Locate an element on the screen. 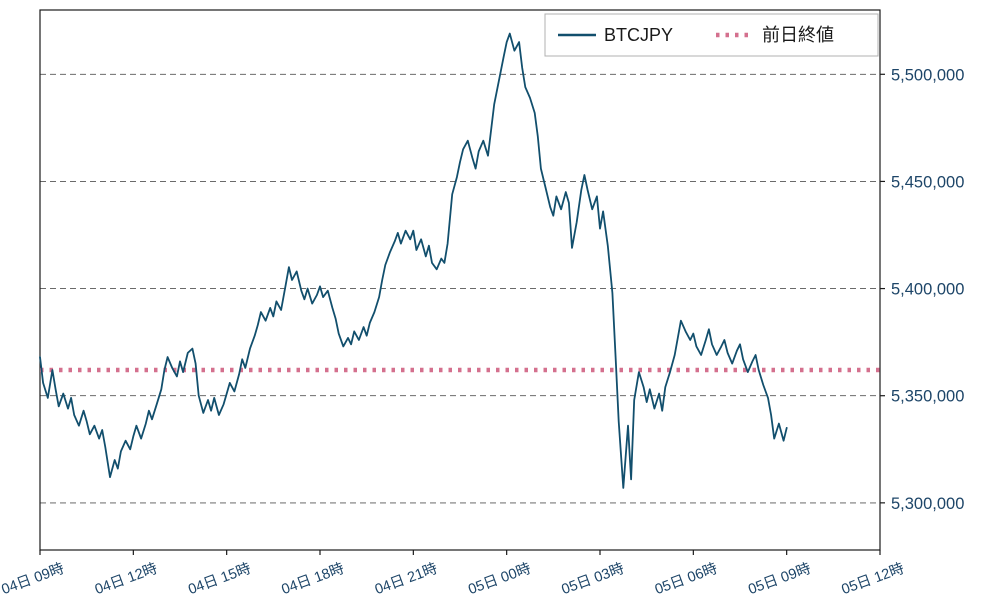  y-tick-label: 5,450,000 is located at coordinates (927, 182).